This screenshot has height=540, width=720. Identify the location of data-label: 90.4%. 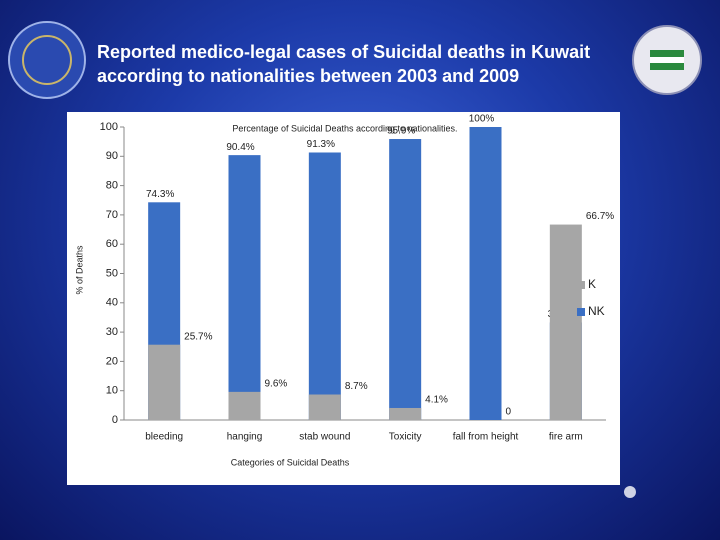
(240, 147).